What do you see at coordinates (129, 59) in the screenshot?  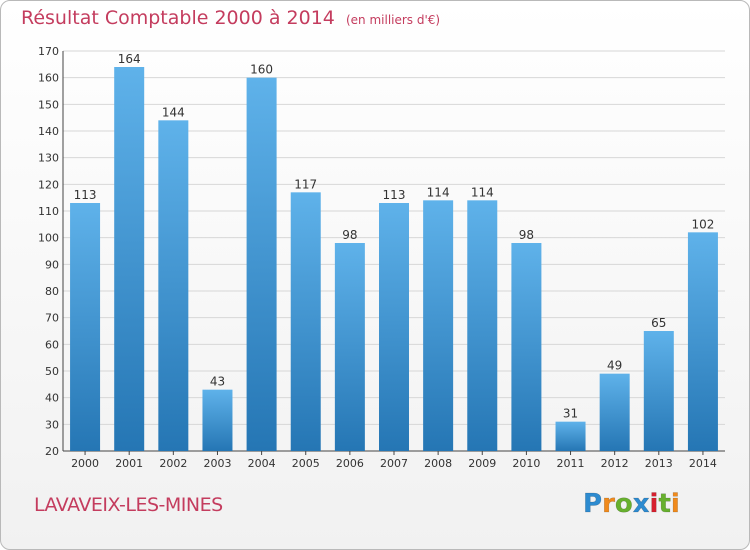 I see `data-label: 164` at bounding box center [129, 59].